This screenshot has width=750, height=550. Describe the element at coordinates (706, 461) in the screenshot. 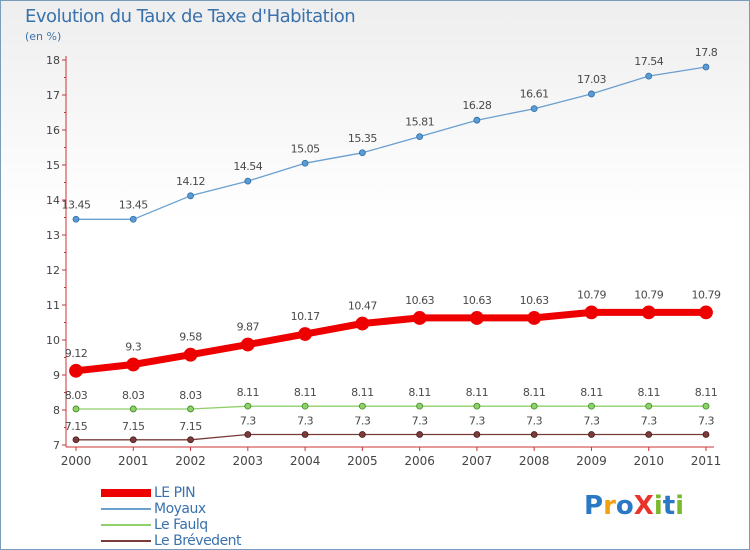

I see `x-tick-label: 2011` at that location.